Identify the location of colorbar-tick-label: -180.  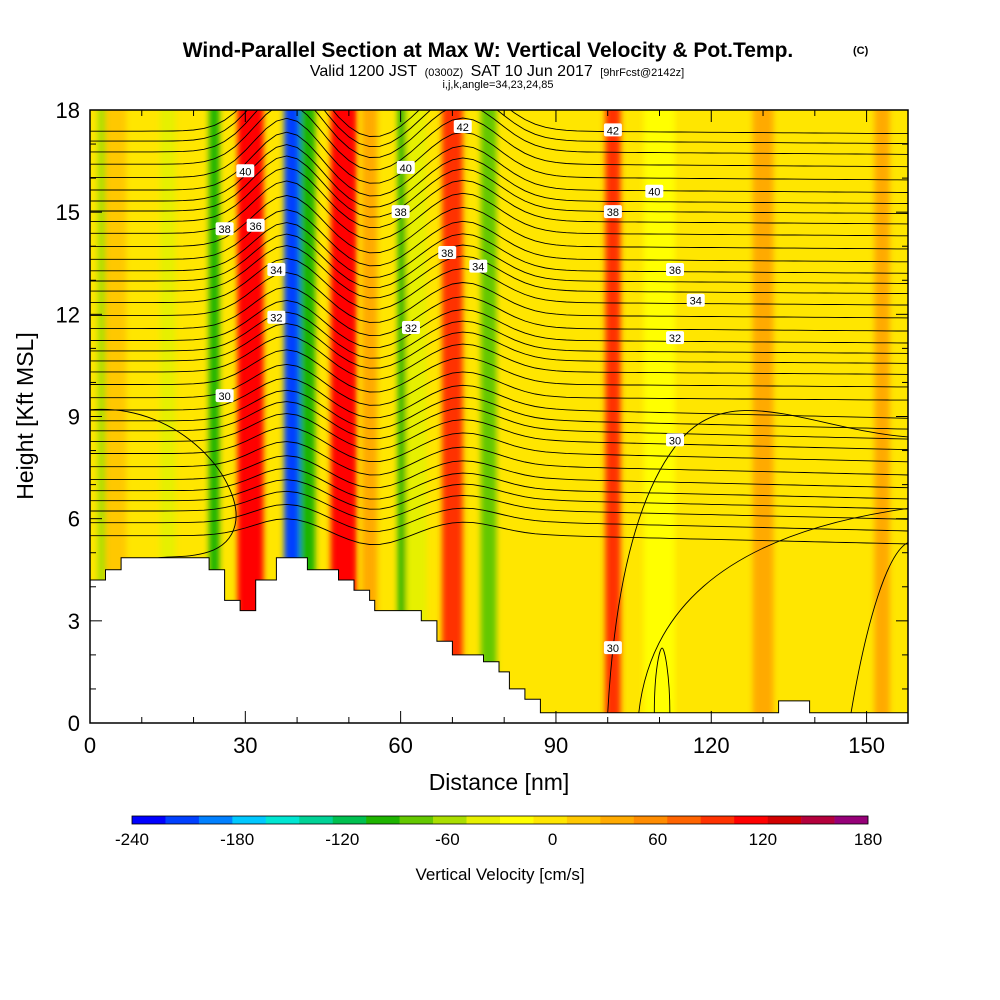
(237, 839).